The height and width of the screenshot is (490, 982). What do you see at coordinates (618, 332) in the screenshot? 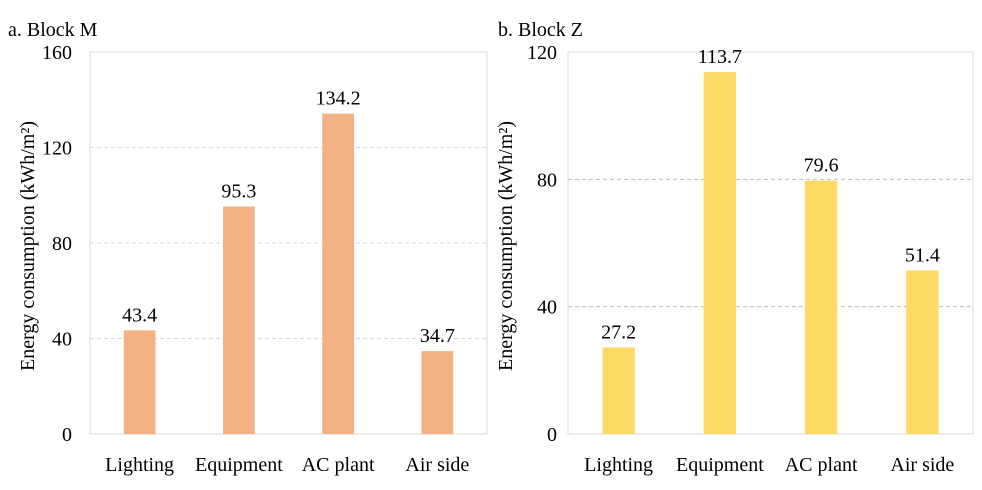
I see `data-label: 27.2` at bounding box center [618, 332].